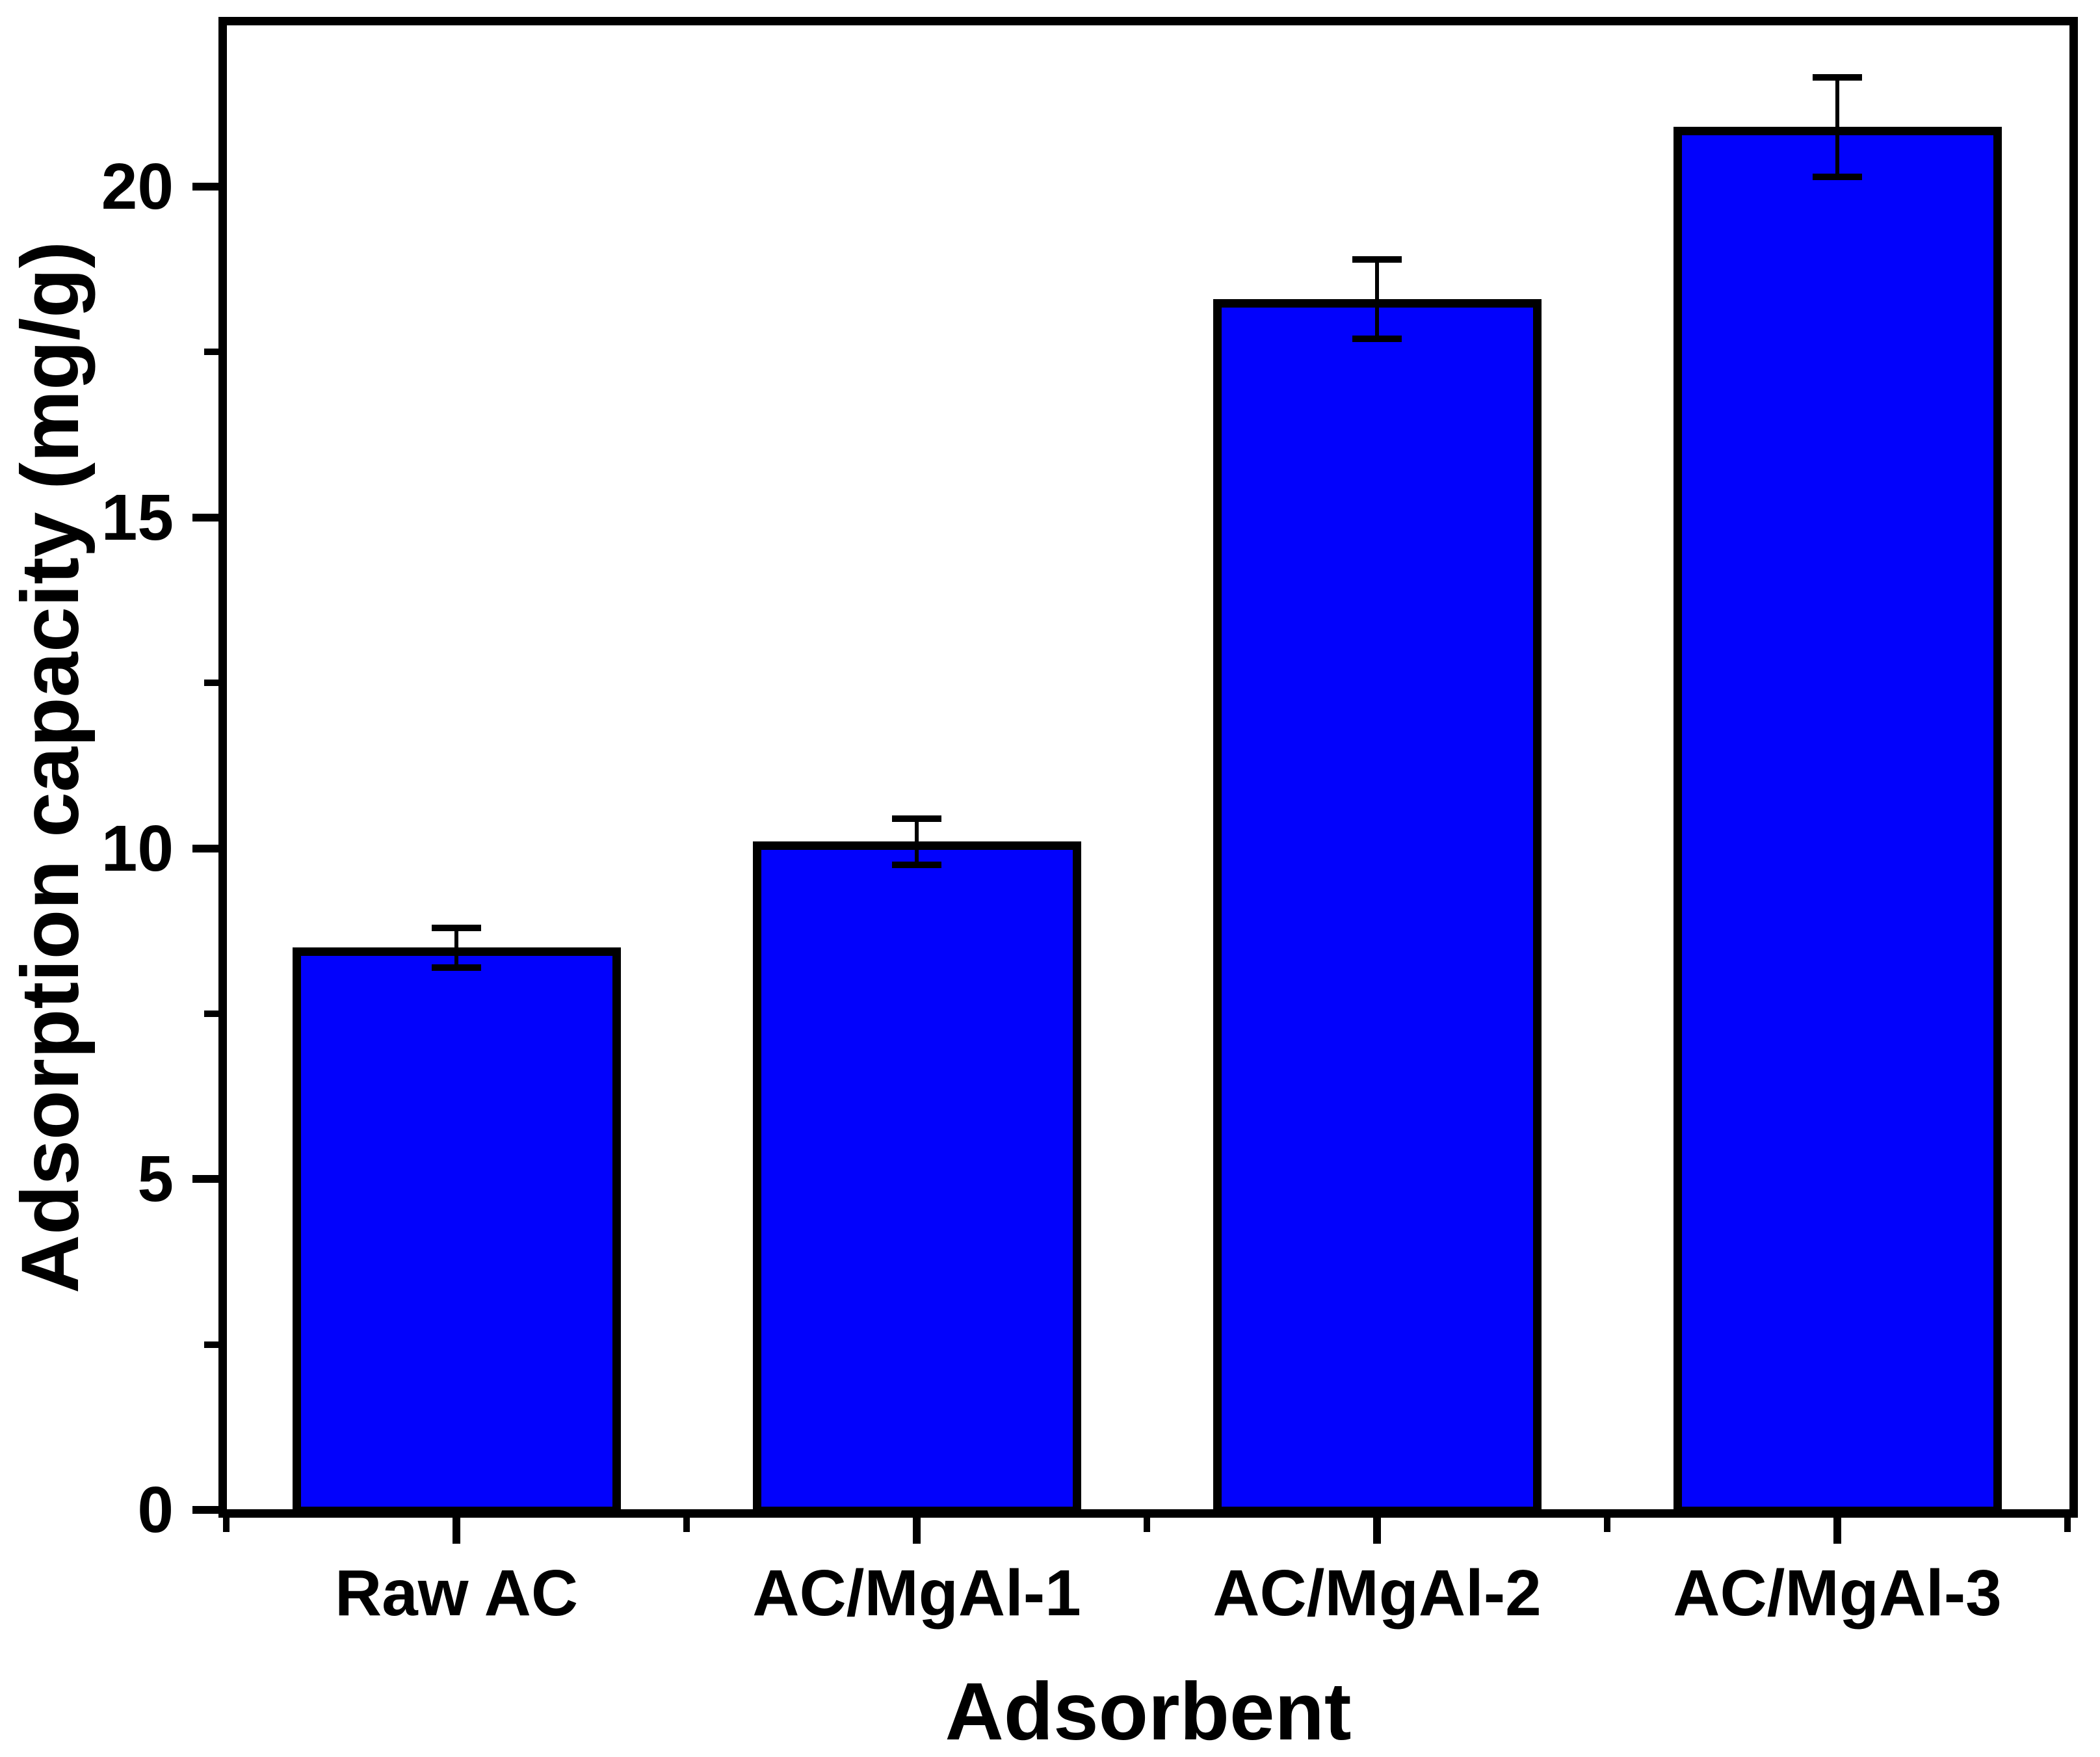  Describe the element at coordinates (456, 947) in the screenshot. I see `error-bar-raw-ac` at that location.